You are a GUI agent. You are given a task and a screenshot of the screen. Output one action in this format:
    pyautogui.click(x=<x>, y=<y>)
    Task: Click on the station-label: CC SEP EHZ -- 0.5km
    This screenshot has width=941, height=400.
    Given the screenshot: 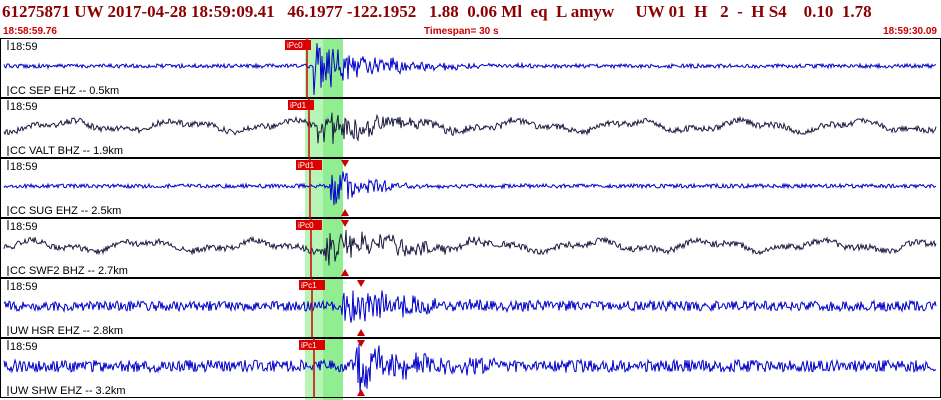 What is the action you would take?
    pyautogui.click(x=64, y=91)
    